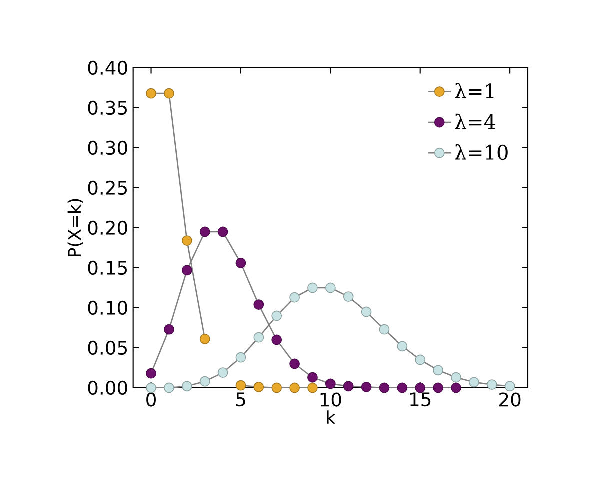  What do you see at coordinates (420, 399) in the screenshot?
I see `x-tick-label: 15` at bounding box center [420, 399].